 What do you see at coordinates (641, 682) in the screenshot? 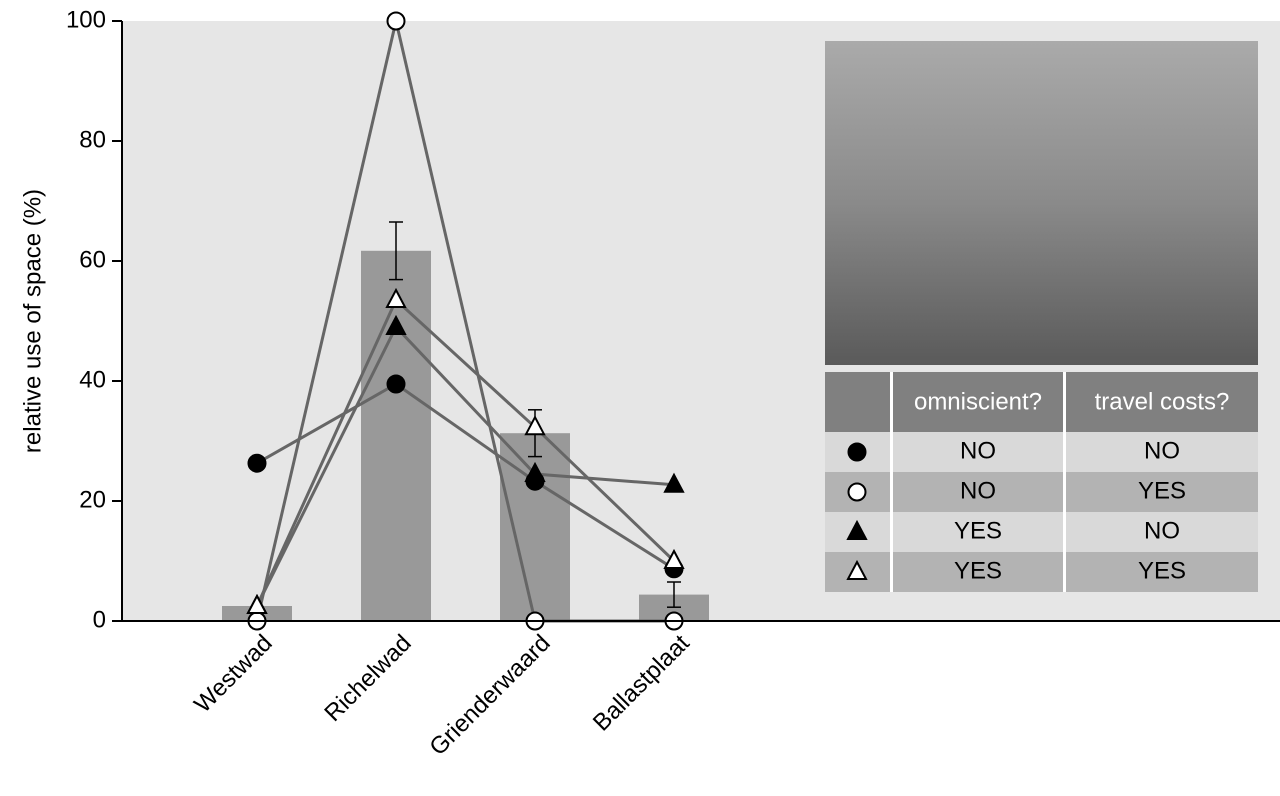
I see `x-tick-label: Ballastplaat` at bounding box center [641, 682].